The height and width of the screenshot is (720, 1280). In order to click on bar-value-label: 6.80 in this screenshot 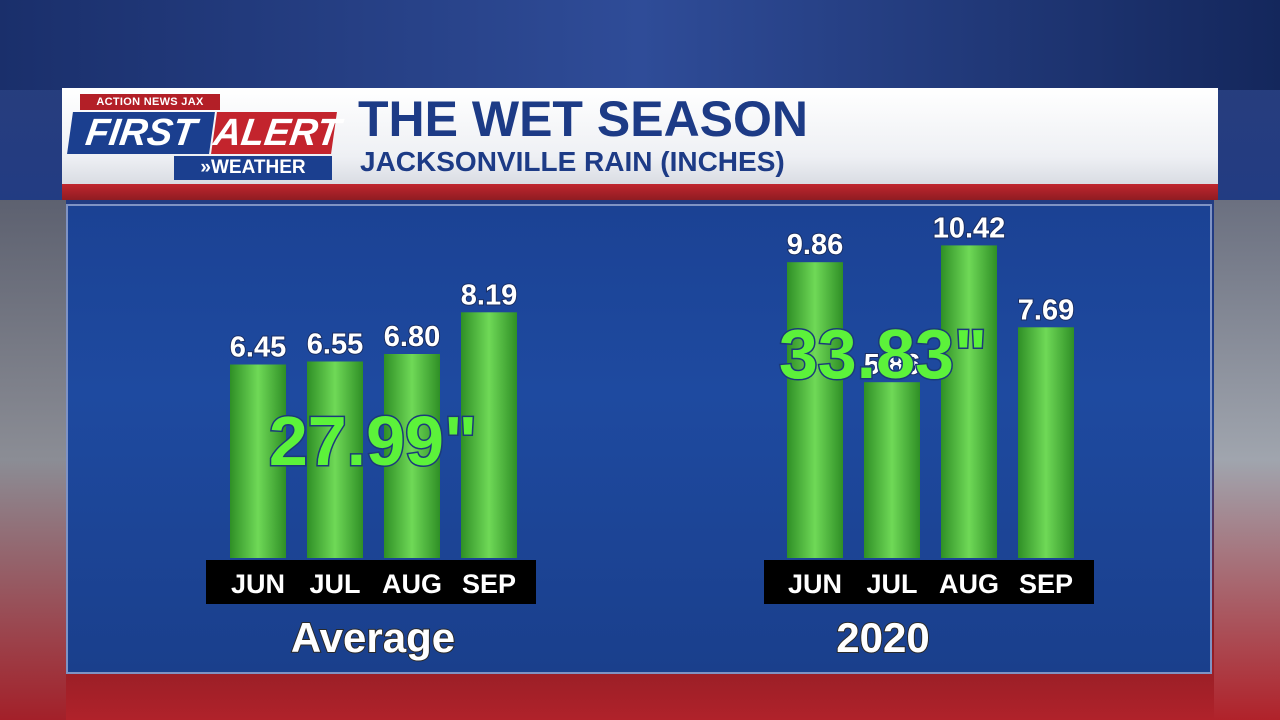, I will do `click(412, 337)`.